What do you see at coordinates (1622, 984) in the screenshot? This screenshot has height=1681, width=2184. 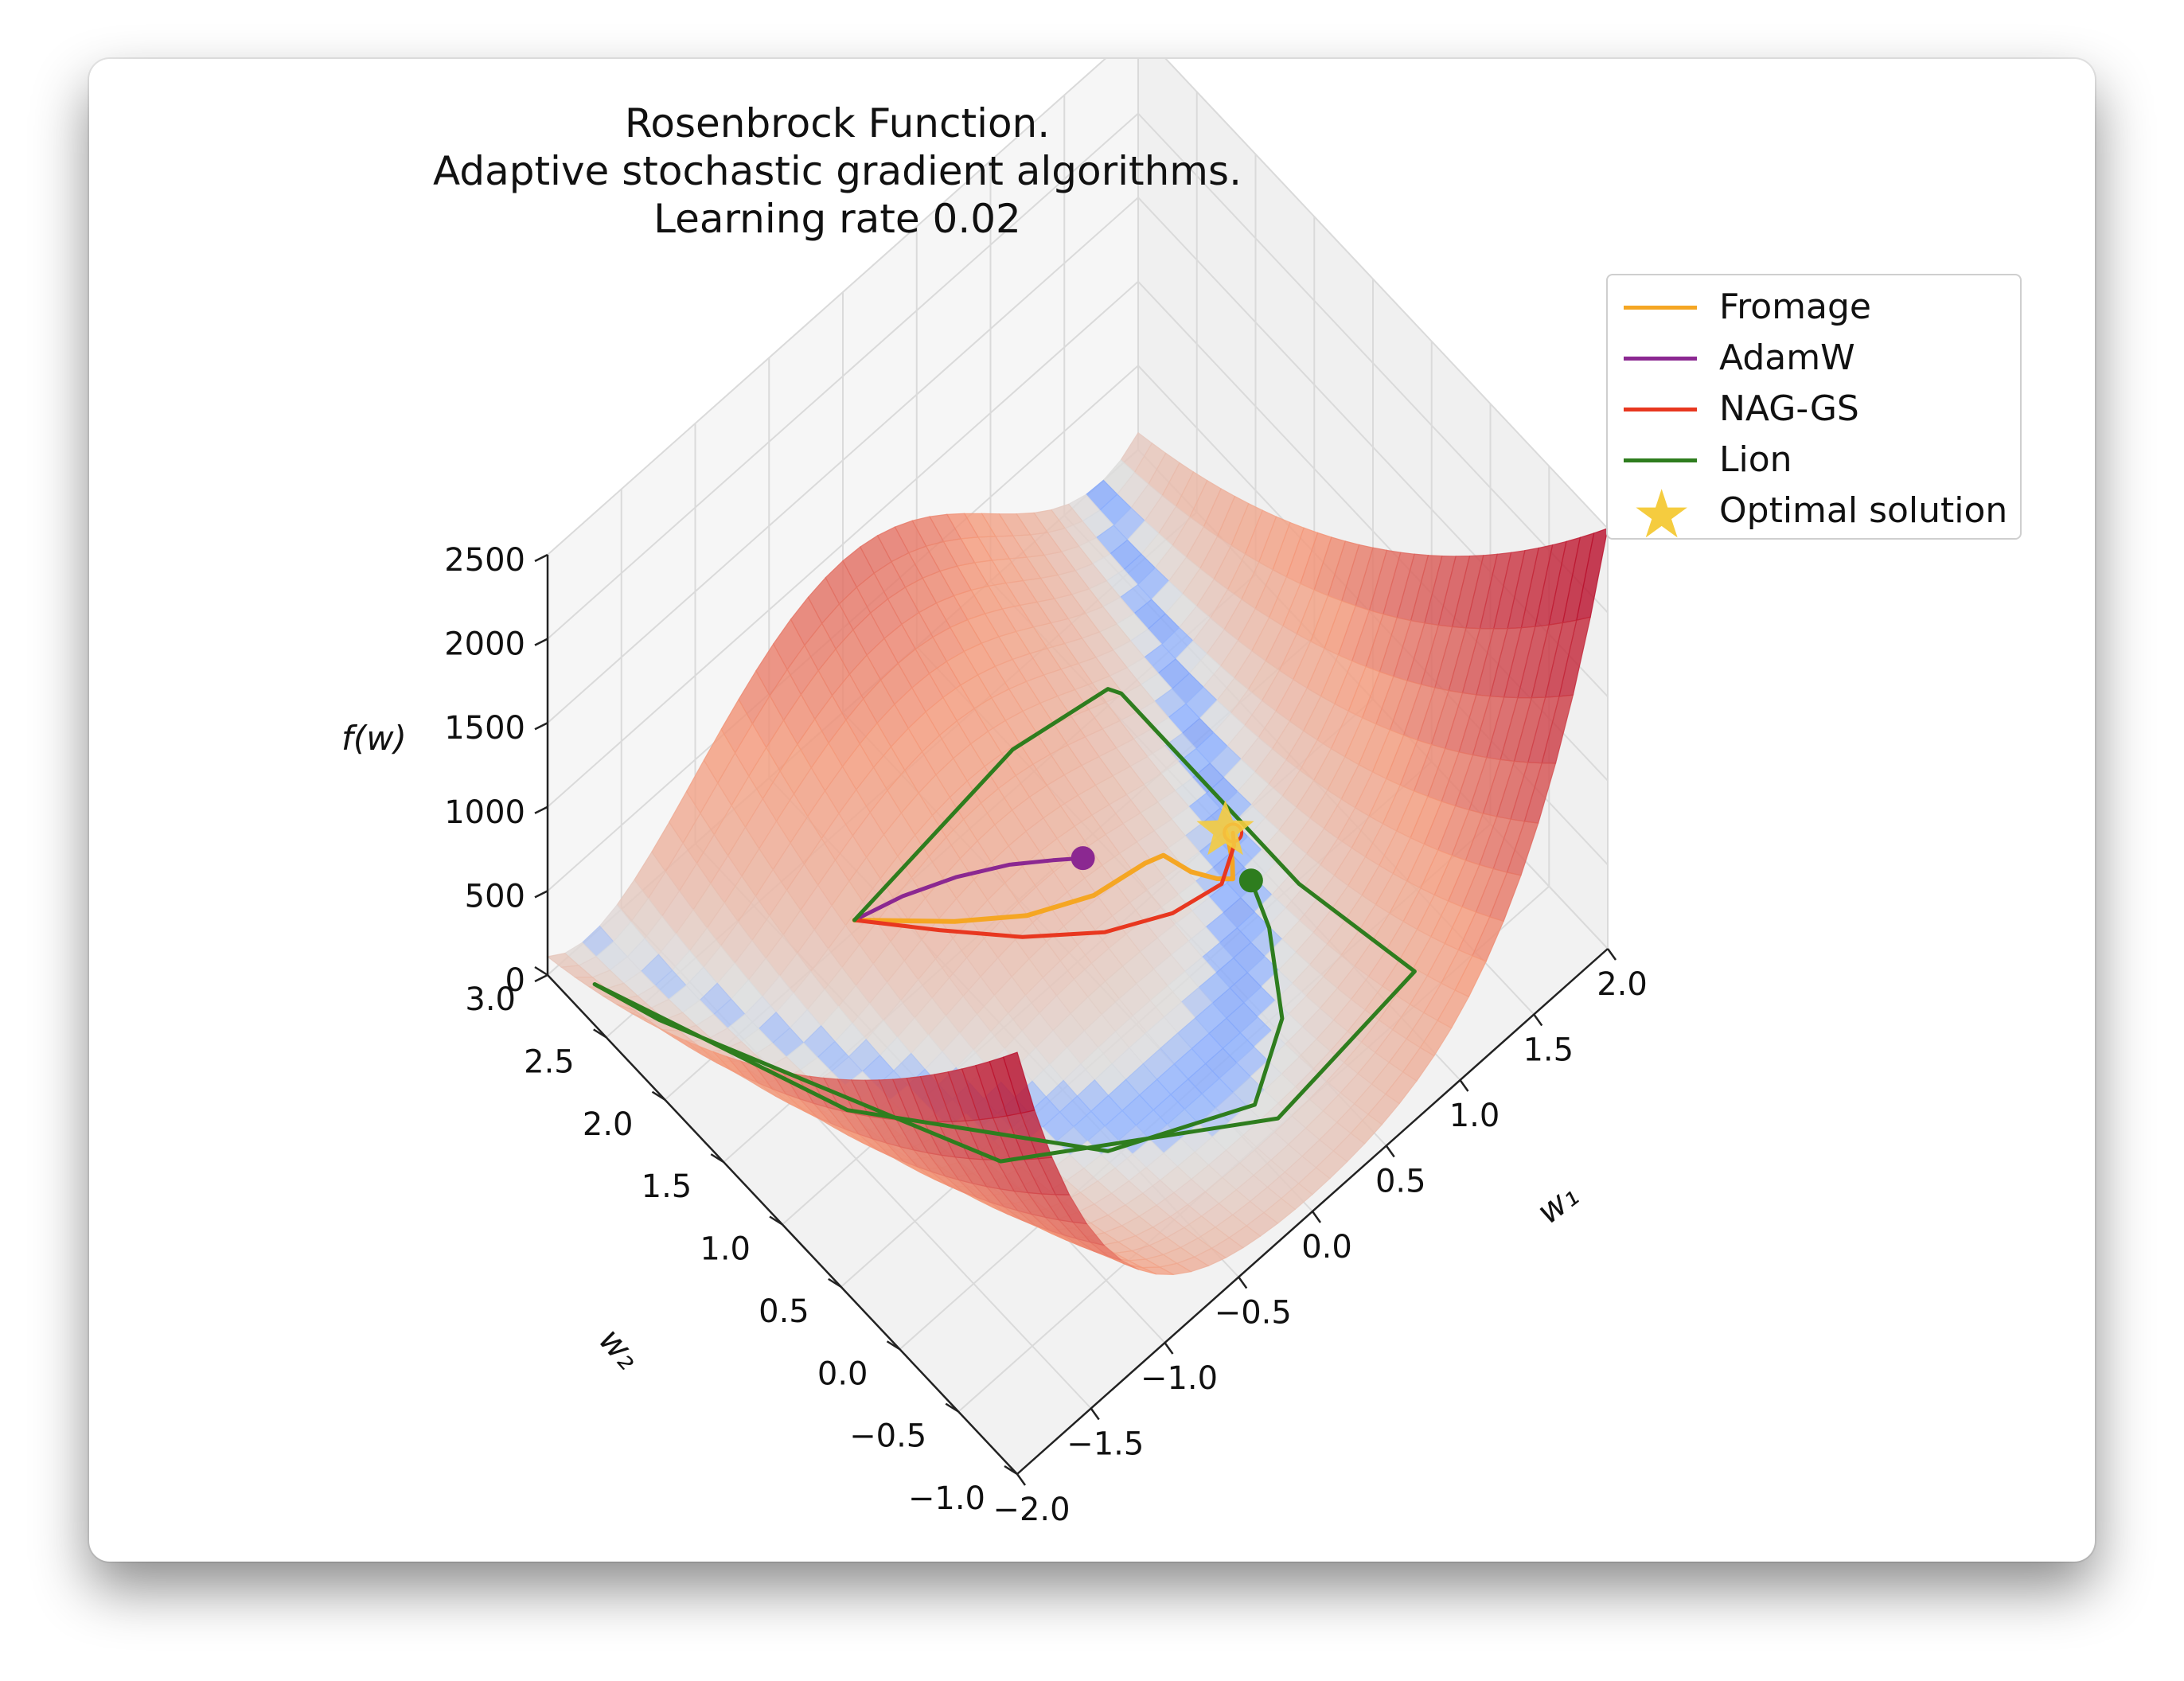 I see `w1-tick-label: 2.0` at bounding box center [1622, 984].